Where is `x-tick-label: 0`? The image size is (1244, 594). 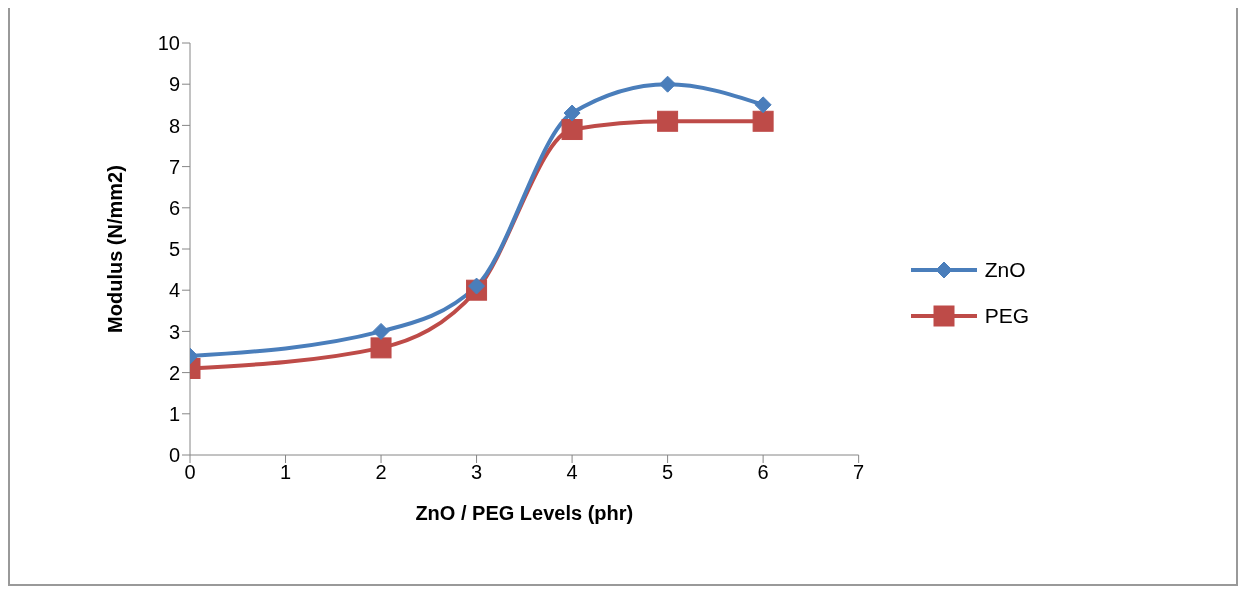
x-tick-label: 0 is located at coordinates (190, 472).